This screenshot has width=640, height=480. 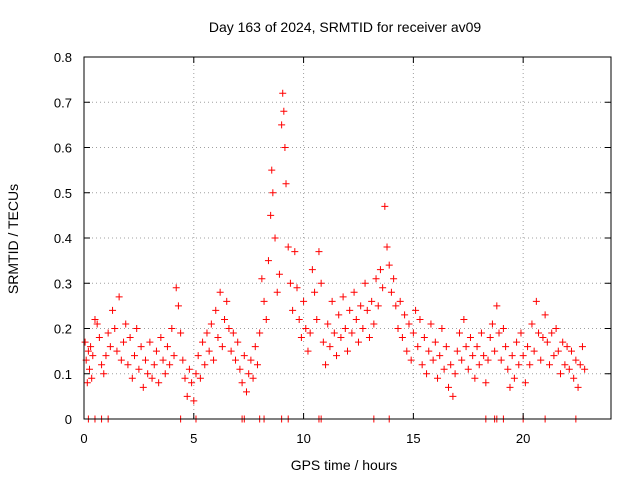 What do you see at coordinates (68, 419) in the screenshot?
I see `y-tick-label: 0` at bounding box center [68, 419].